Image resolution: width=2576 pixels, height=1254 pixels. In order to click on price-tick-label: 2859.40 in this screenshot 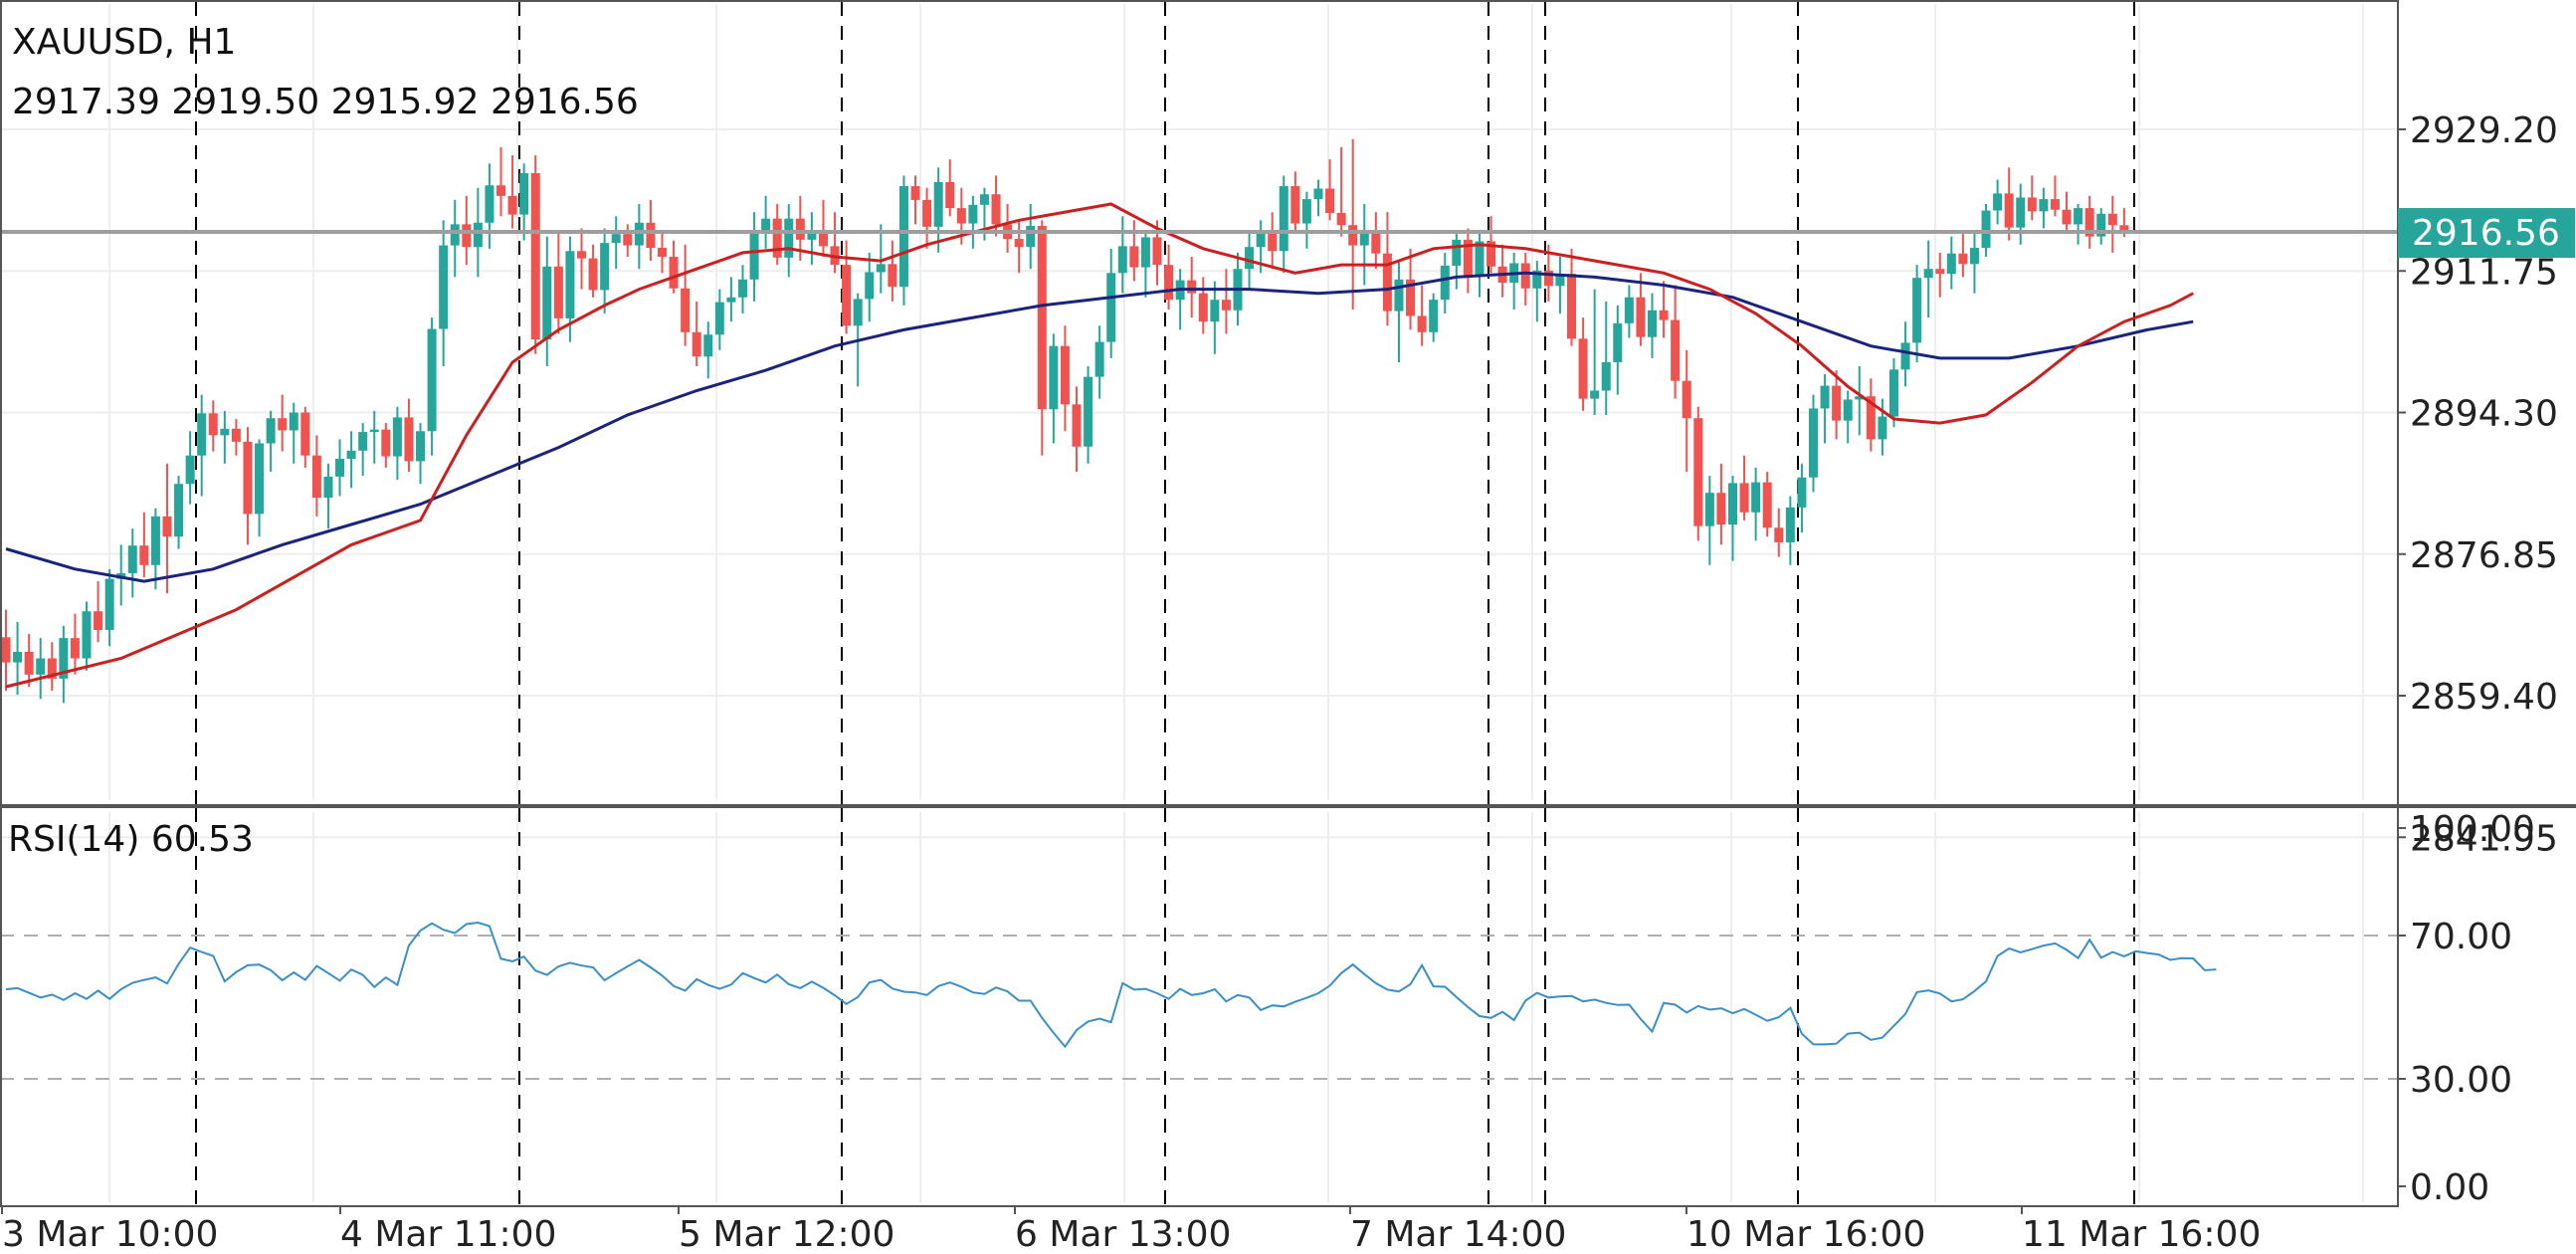, I will do `click(2484, 697)`.